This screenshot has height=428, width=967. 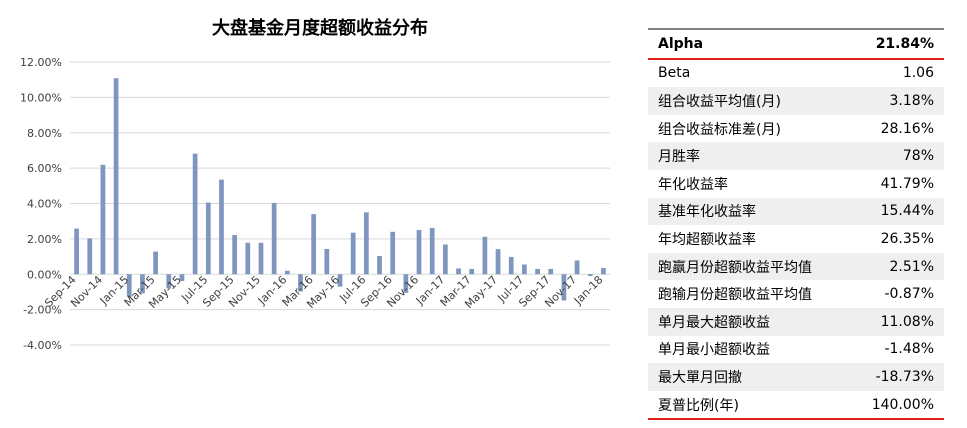 I want to click on stats-row-label: 跑赢月份超额收益平均值, so click(x=748, y=266).